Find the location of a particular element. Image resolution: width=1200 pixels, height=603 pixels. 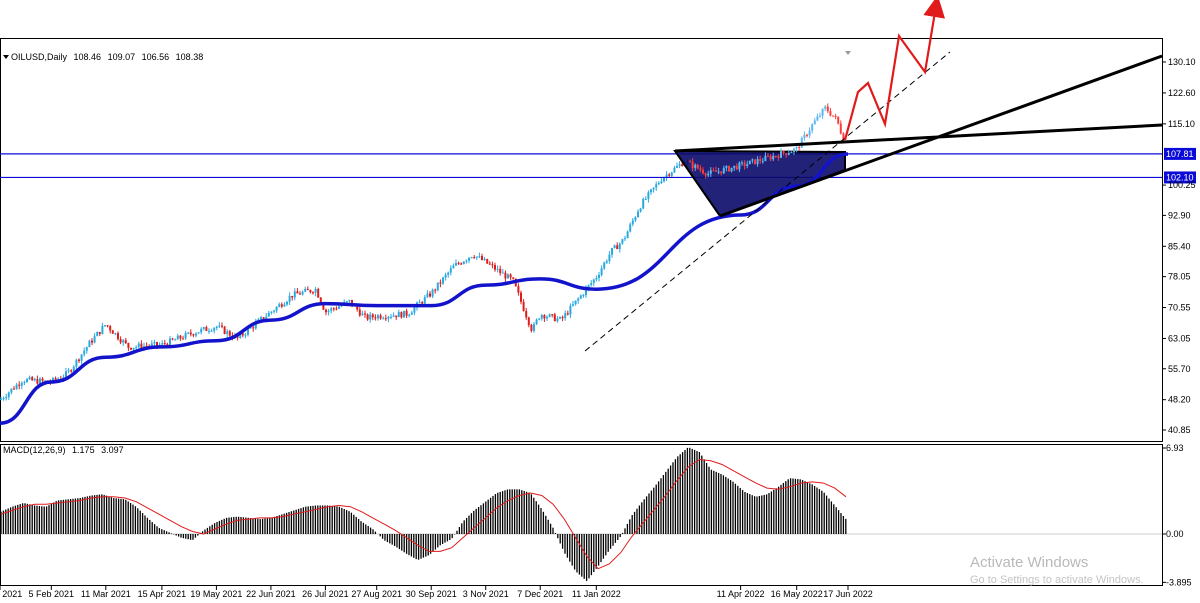

y-tick-label: 48.20 is located at coordinates (1179, 400).